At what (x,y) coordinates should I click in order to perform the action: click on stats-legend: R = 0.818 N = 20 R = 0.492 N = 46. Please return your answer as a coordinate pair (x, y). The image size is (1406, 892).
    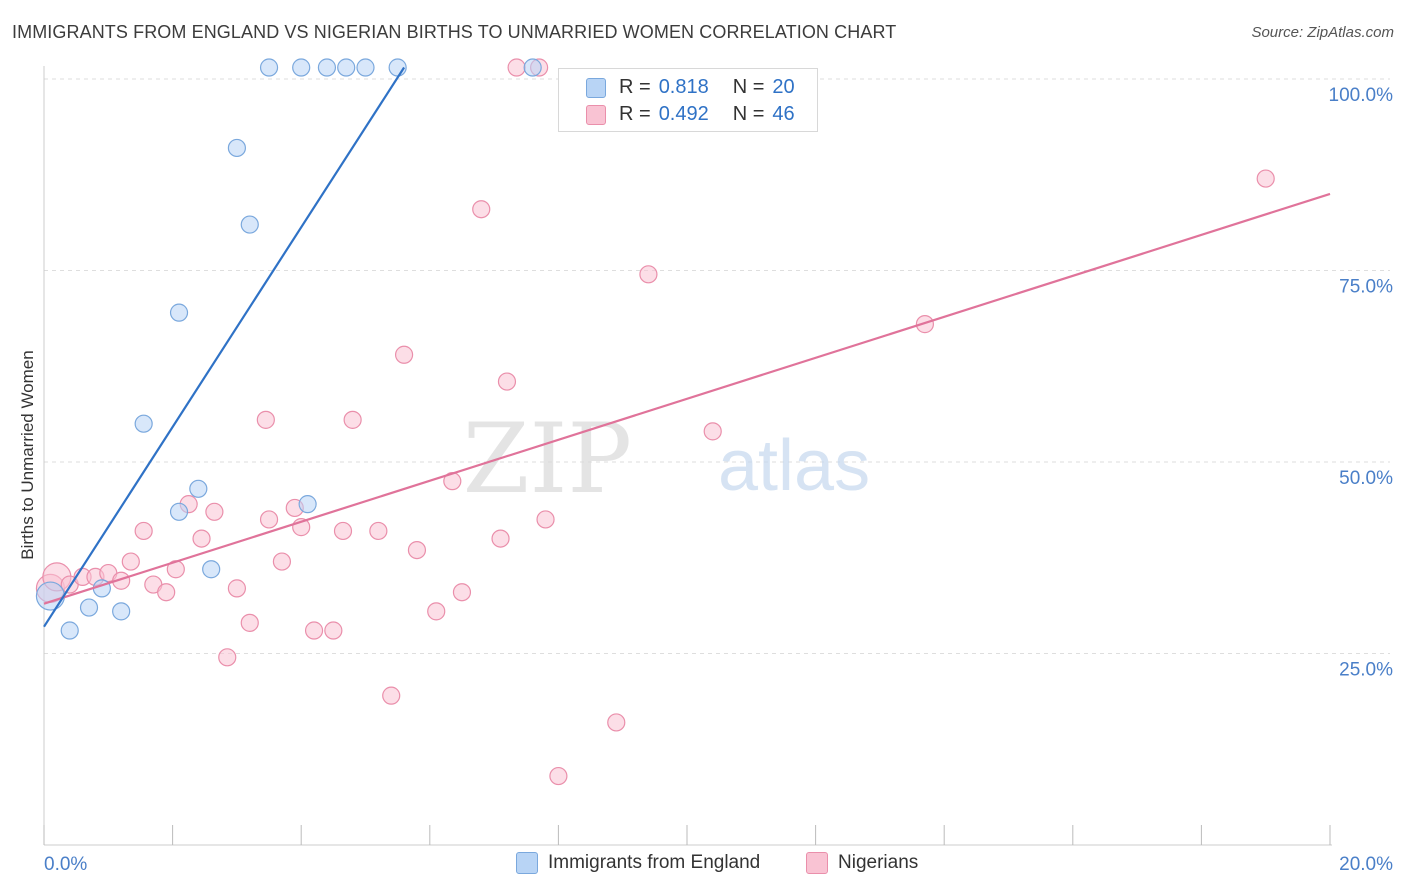
    Looking at the image, I should click on (688, 100).